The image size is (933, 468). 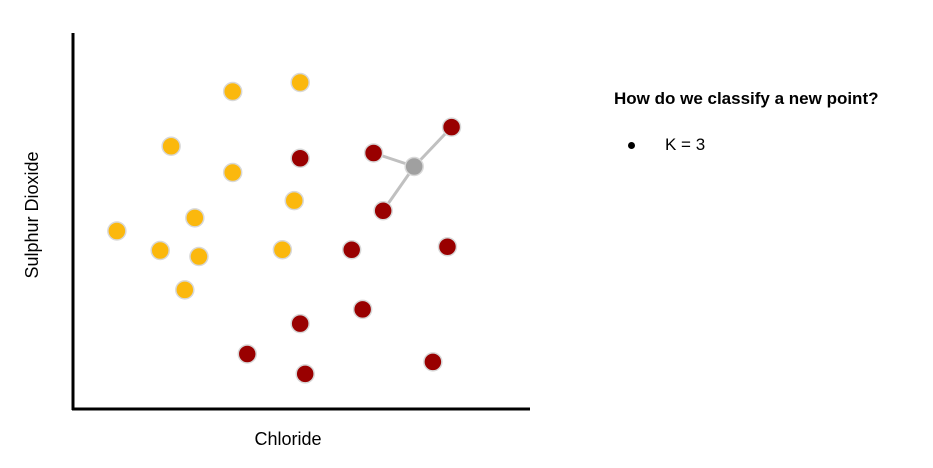 I want to click on k-value-text: K = 3, so click(x=685, y=144).